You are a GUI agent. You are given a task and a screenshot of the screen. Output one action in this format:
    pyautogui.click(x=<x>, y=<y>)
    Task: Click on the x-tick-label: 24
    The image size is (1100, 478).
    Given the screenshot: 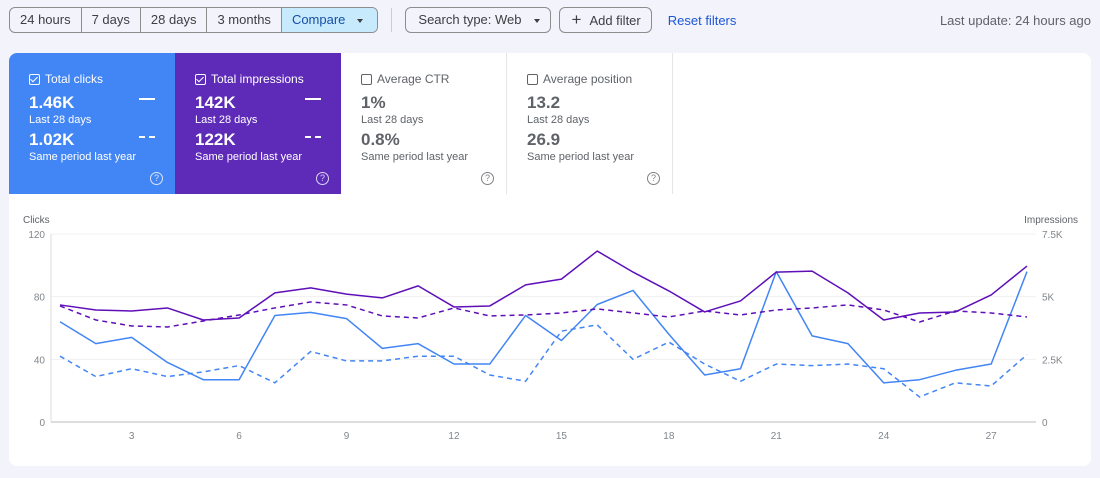 What is the action you would take?
    pyautogui.click(x=884, y=436)
    